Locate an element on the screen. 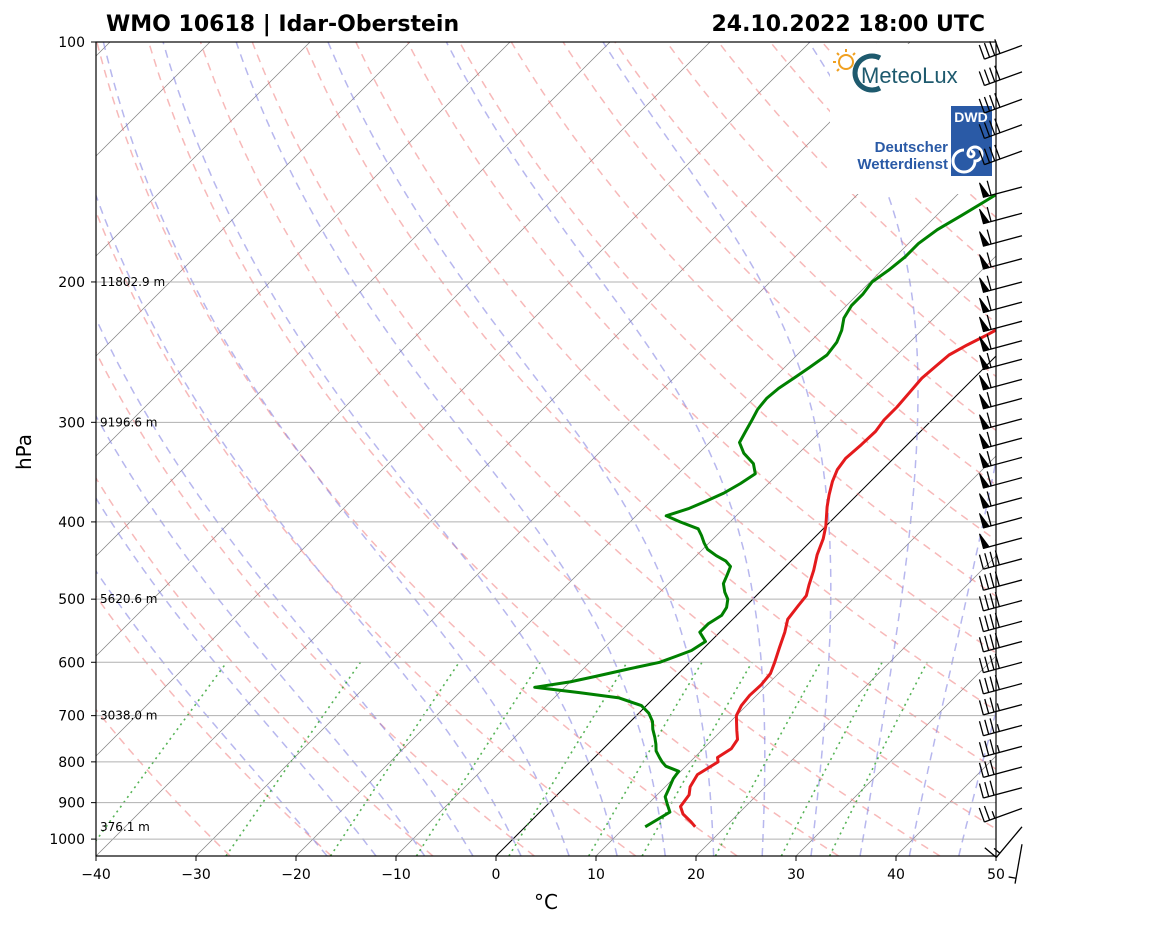  chart-title-datetime: 24.10.2022 18:00 UTC is located at coordinates (848, 24).